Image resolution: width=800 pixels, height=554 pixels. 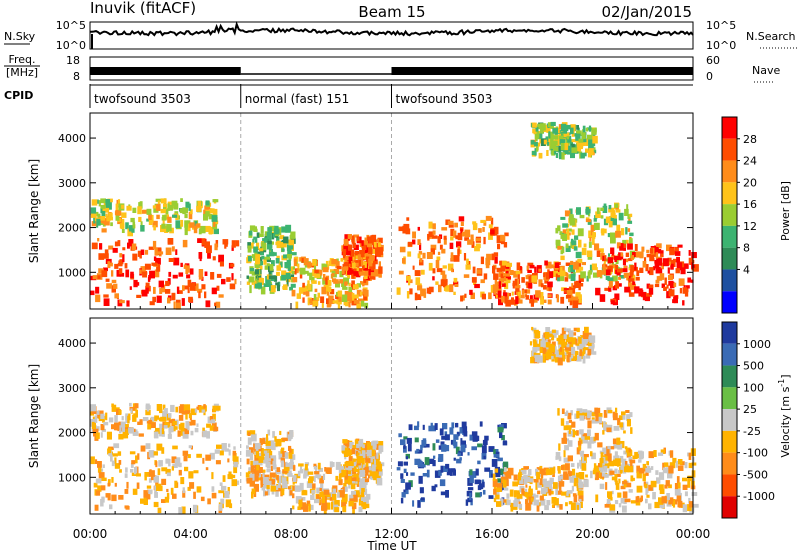 What do you see at coordinates (753, 387) in the screenshot?
I see `colorbar-tick-label: 100` at bounding box center [753, 387].